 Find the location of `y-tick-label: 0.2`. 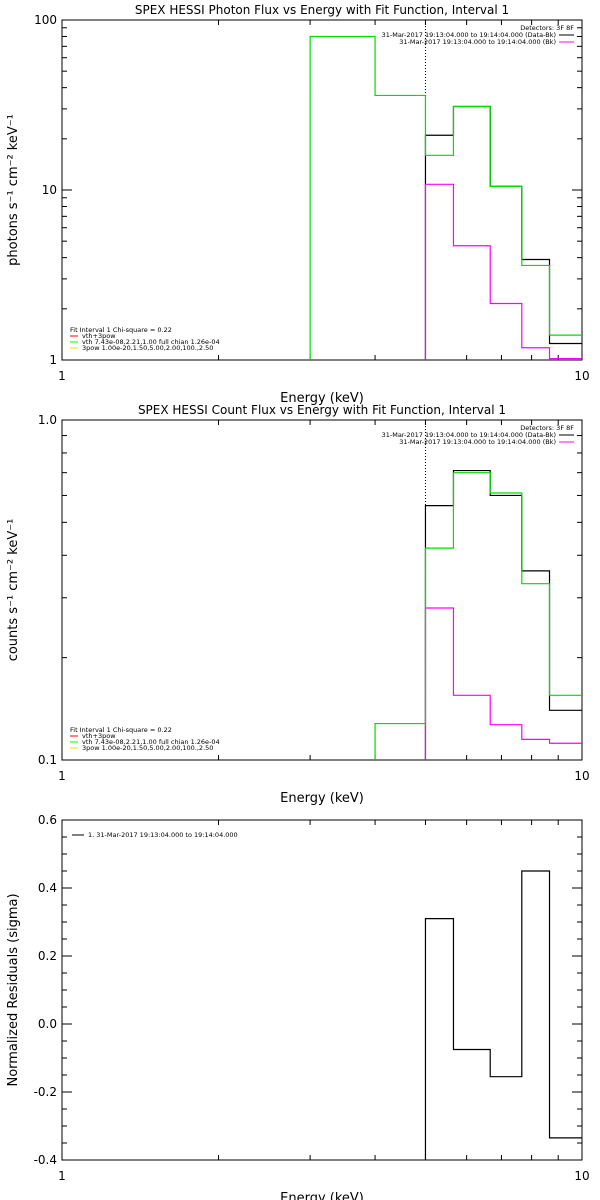

y-tick-label: 0.2 is located at coordinates (47, 956).